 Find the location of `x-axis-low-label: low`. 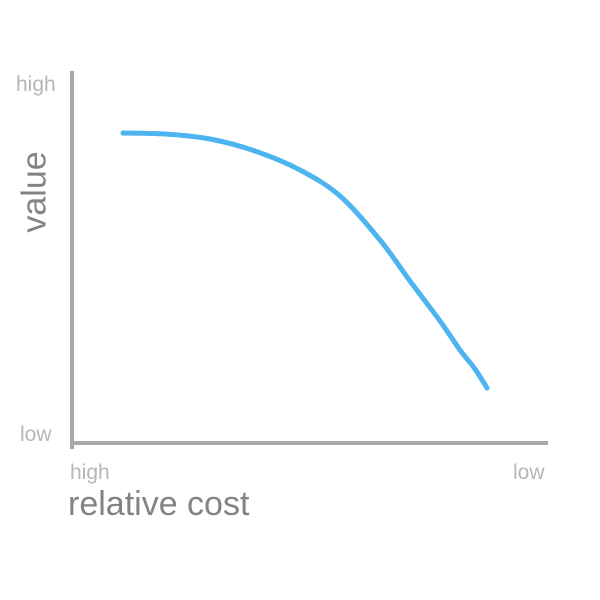

x-axis-low-label: low is located at coordinates (529, 472).